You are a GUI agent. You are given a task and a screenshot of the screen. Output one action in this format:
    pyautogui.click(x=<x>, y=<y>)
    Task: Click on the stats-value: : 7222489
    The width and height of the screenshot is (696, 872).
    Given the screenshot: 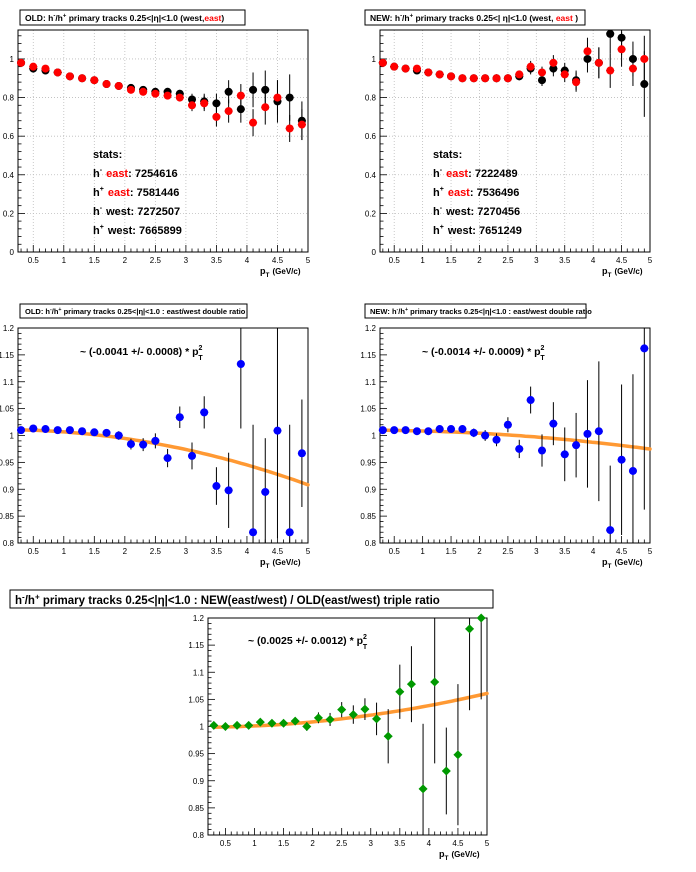 What is the action you would take?
    pyautogui.click(x=493, y=174)
    